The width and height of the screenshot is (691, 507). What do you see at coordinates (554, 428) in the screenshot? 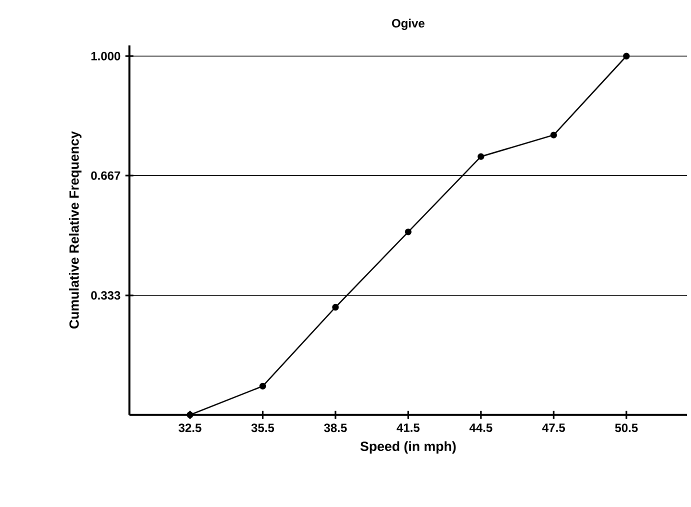
I see `x-tick-label: 47.5` at bounding box center [554, 428].